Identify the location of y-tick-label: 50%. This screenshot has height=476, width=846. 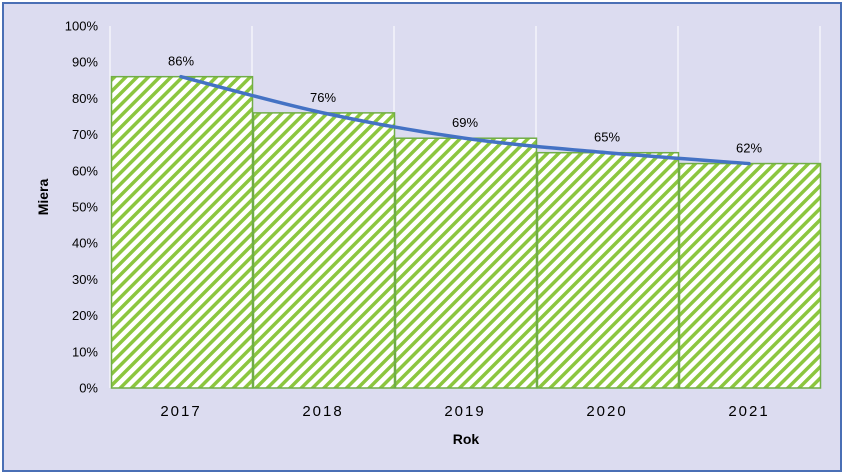
(85, 207).